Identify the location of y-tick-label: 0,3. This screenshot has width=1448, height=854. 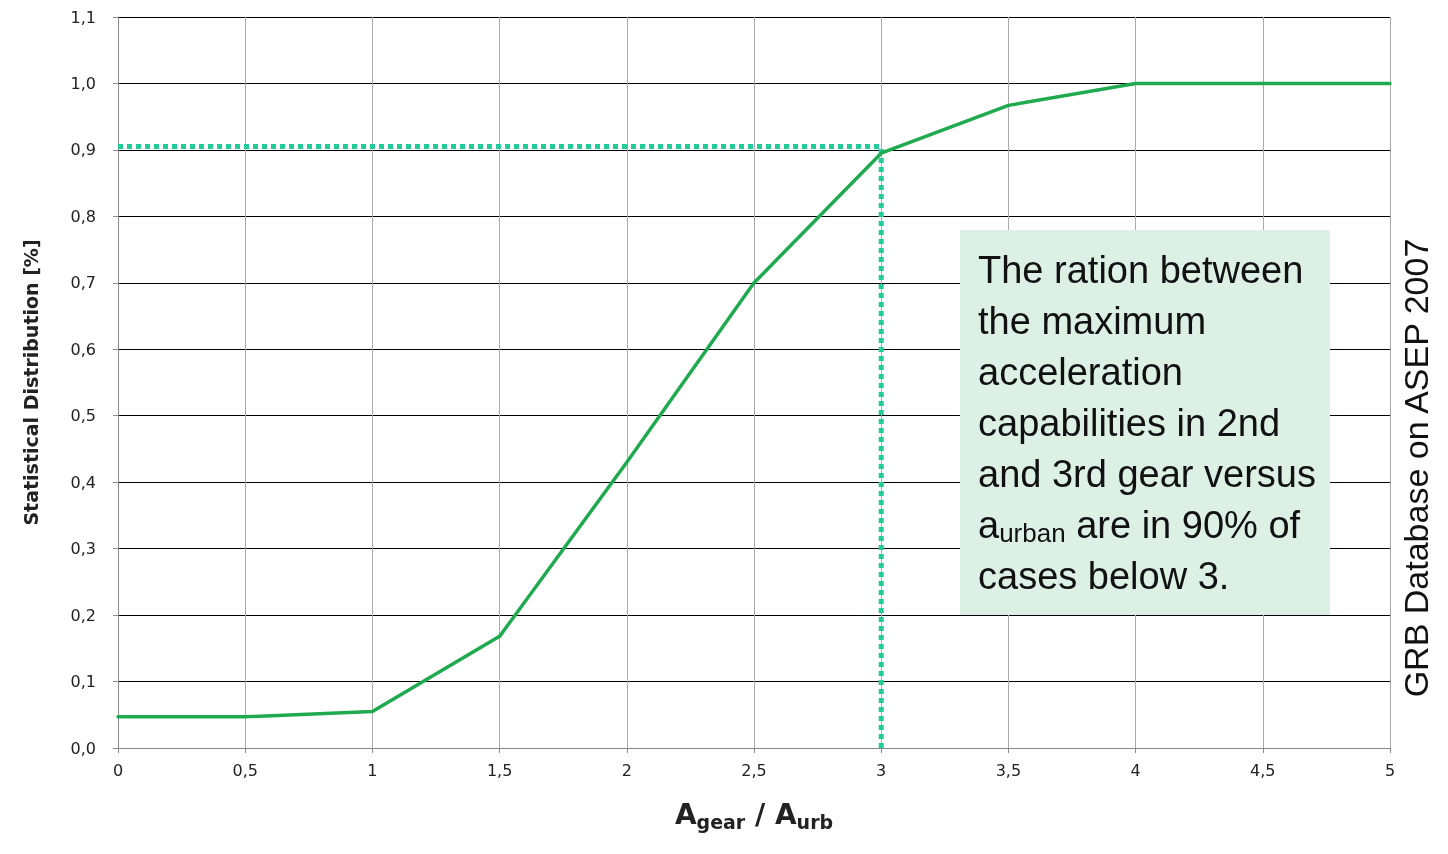
(83, 549).